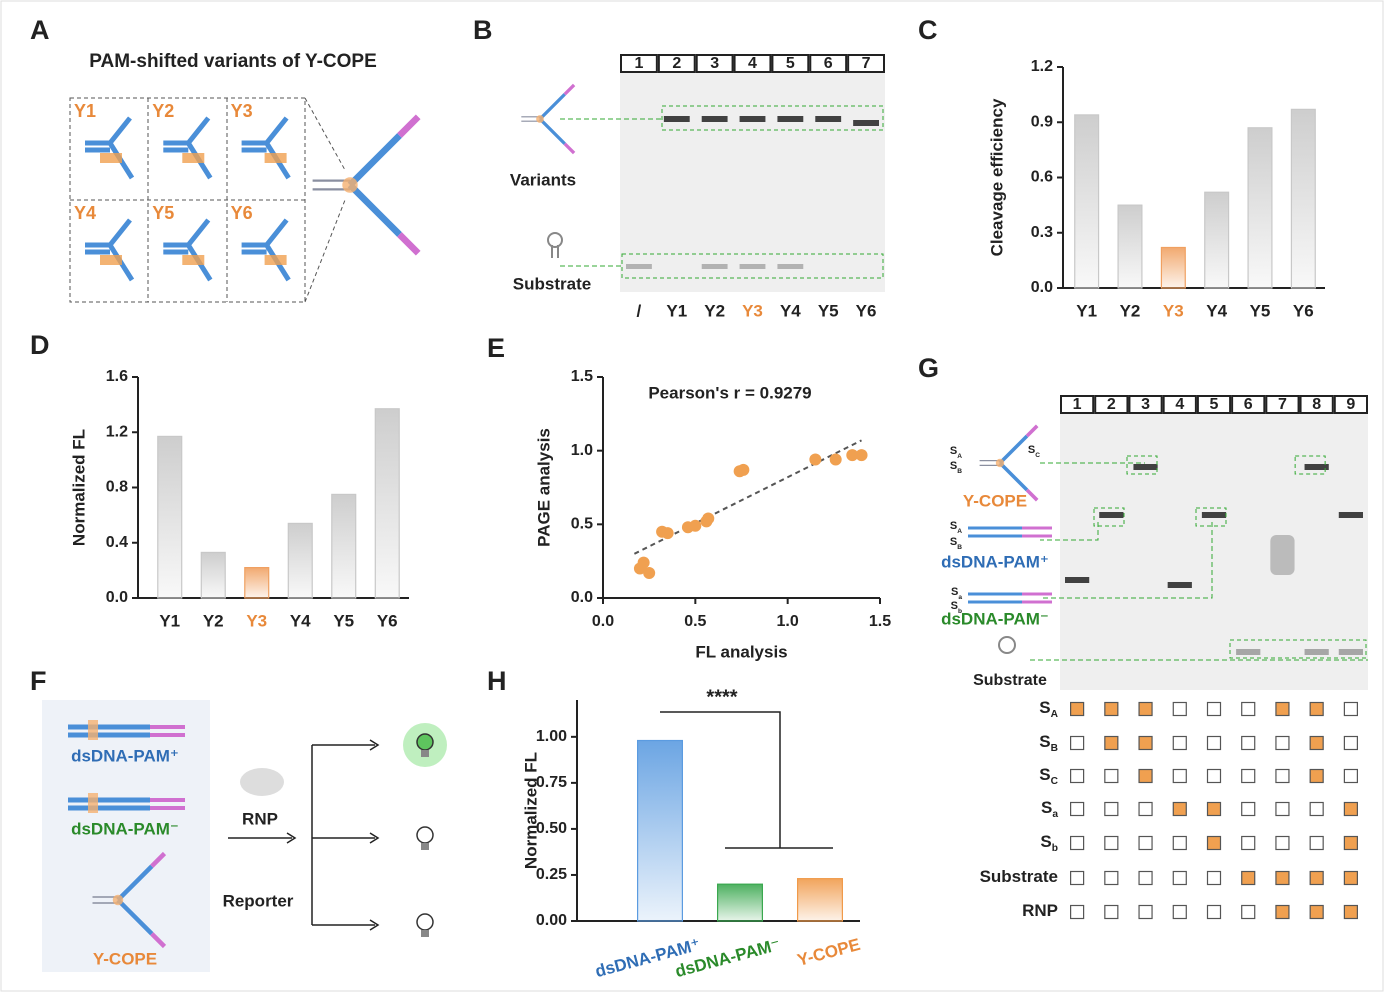 This screenshot has height=992, width=1384. I want to click on lane-number: 8, so click(1316, 404).